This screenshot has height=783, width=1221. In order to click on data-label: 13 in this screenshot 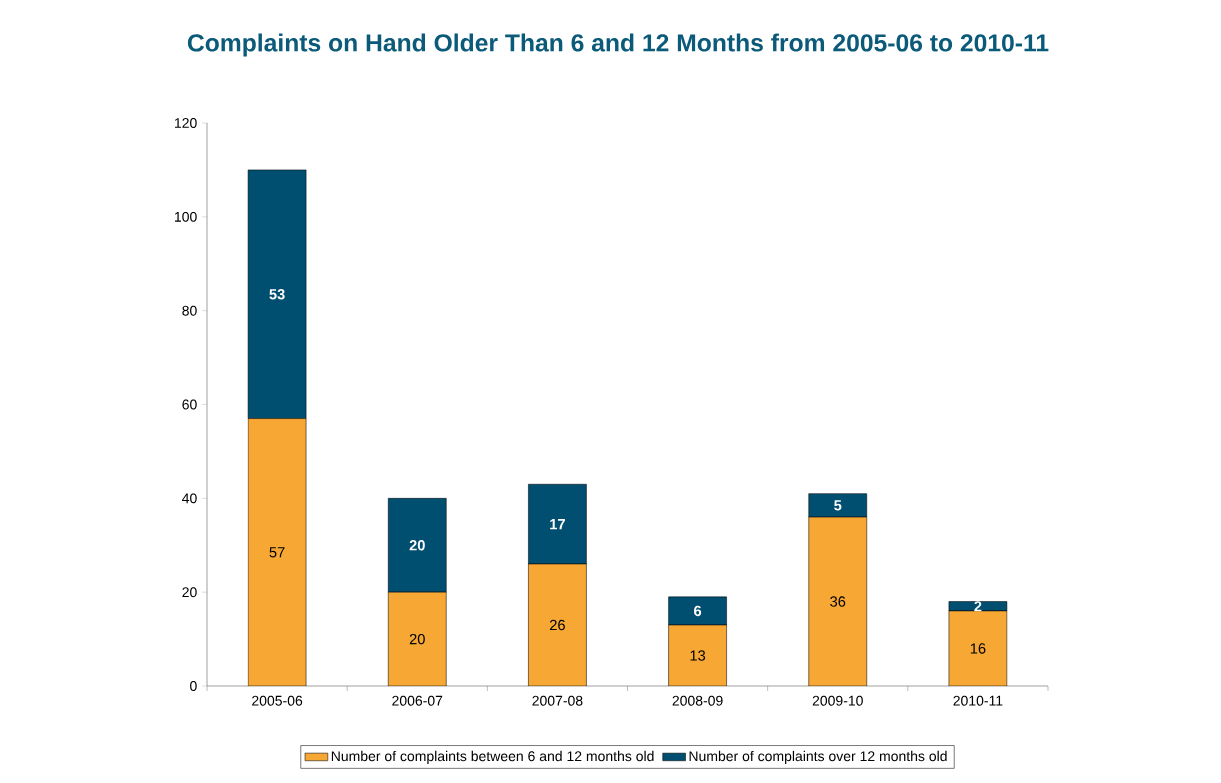, I will do `click(698, 655)`.